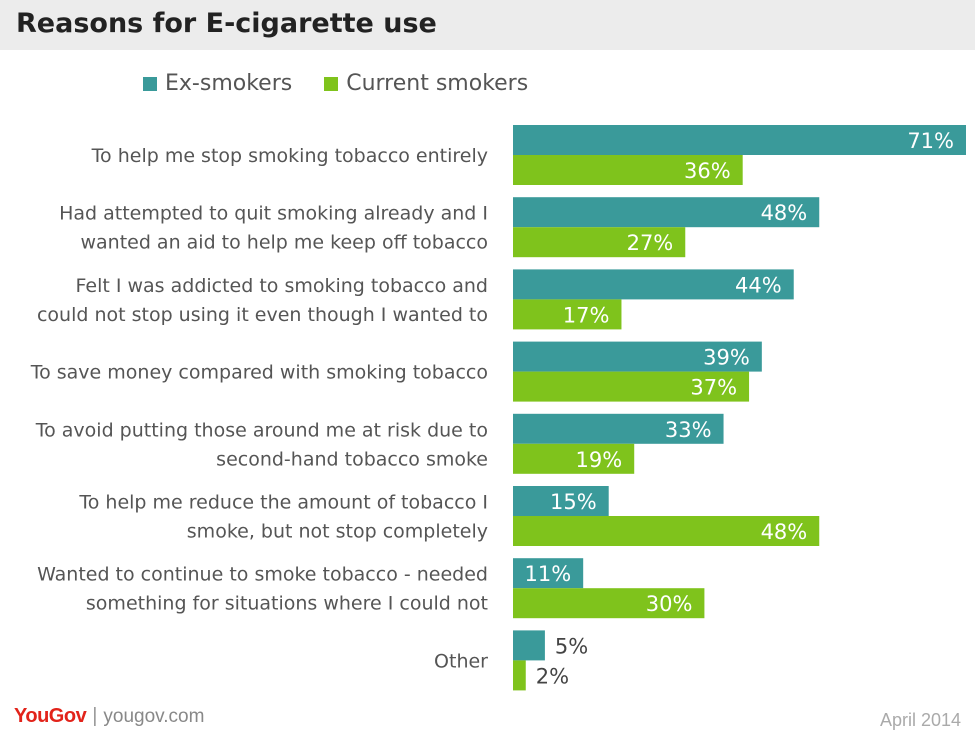 This screenshot has height=740, width=975. Describe the element at coordinates (331, 83) in the screenshot. I see `legend-swatch-current-smokers` at that location.